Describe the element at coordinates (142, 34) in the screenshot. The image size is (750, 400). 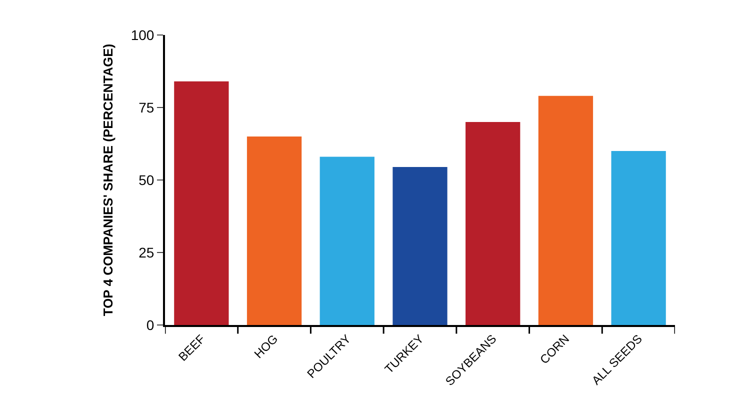
I see `y-tick-label: 100` at that location.